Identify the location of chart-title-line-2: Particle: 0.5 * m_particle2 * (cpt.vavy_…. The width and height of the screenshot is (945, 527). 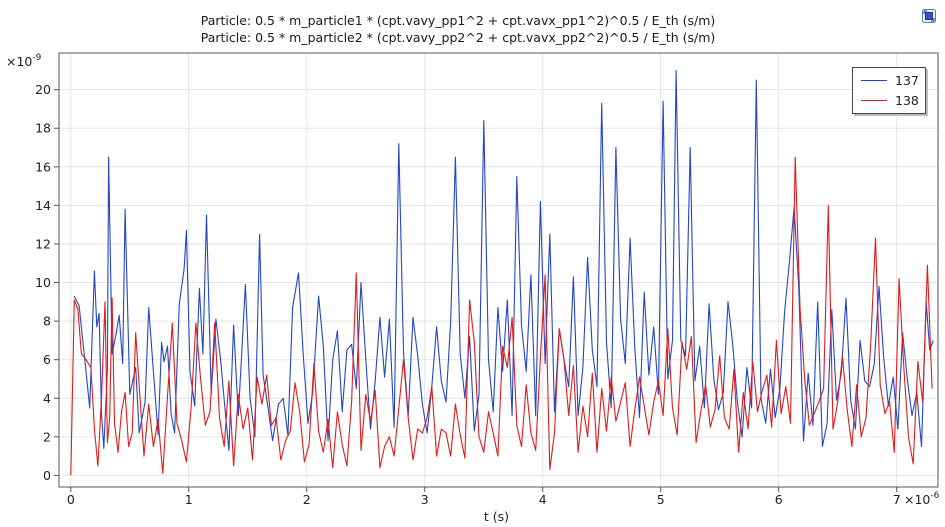
(458, 37).